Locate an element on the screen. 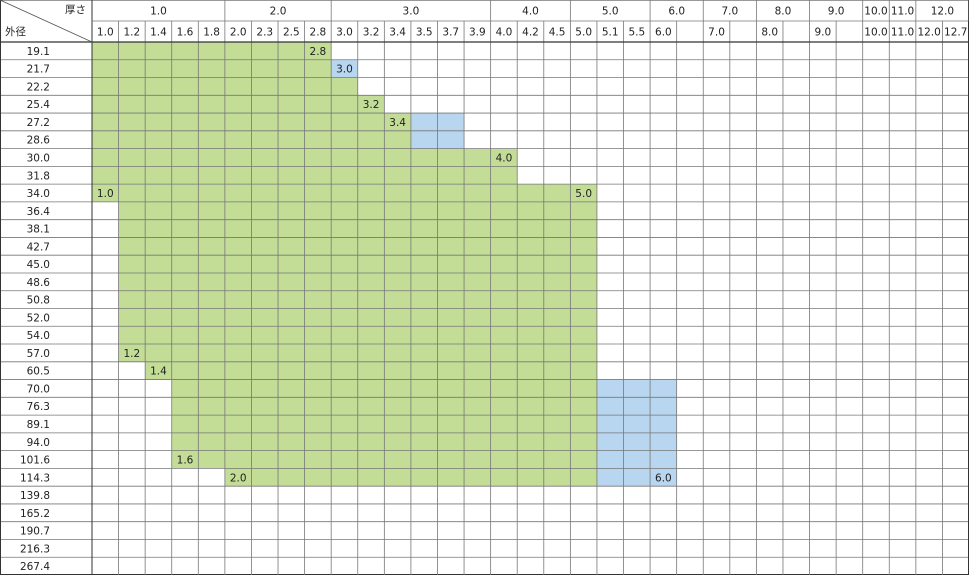  row-header: 36.4 is located at coordinates (39, 212).